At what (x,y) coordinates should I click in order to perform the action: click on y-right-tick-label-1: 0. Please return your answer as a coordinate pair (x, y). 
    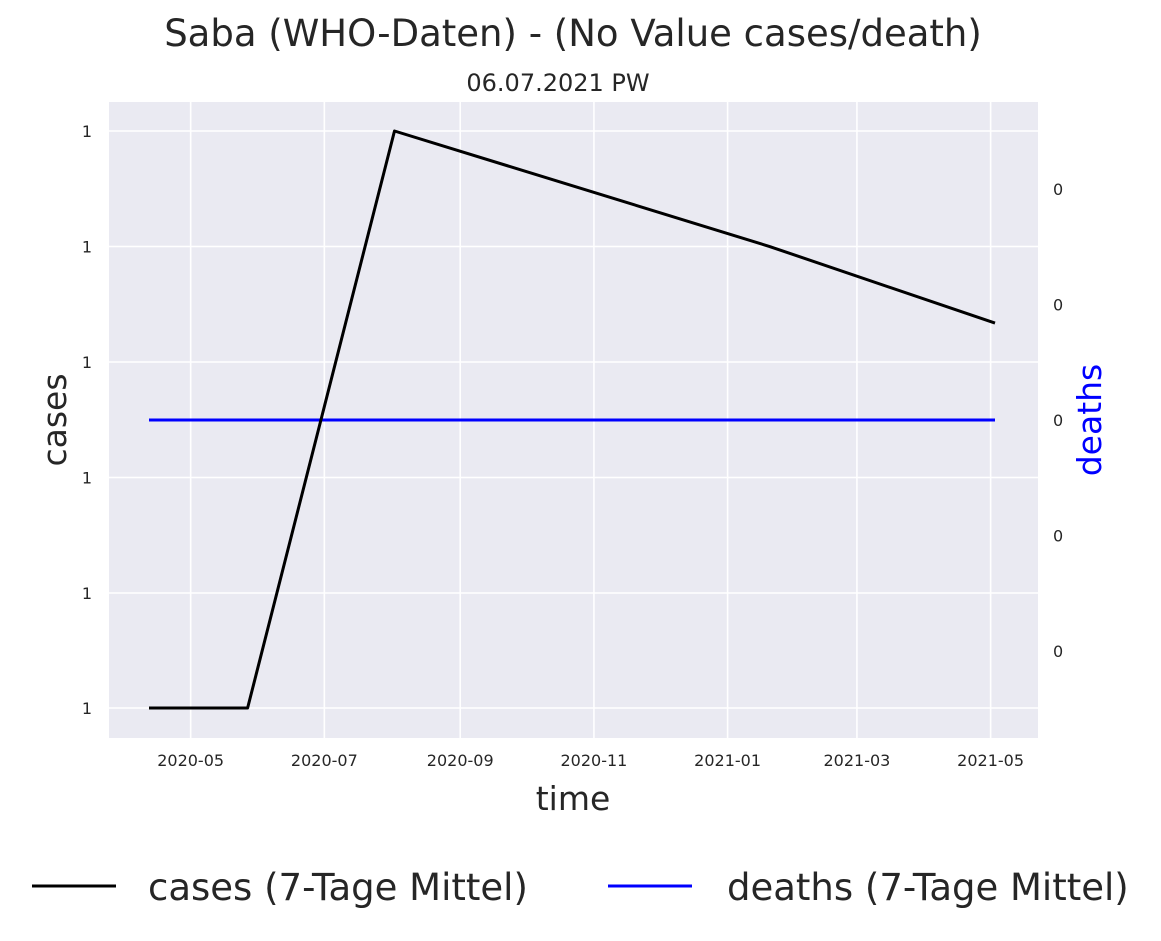
    Looking at the image, I should click on (1058, 305).